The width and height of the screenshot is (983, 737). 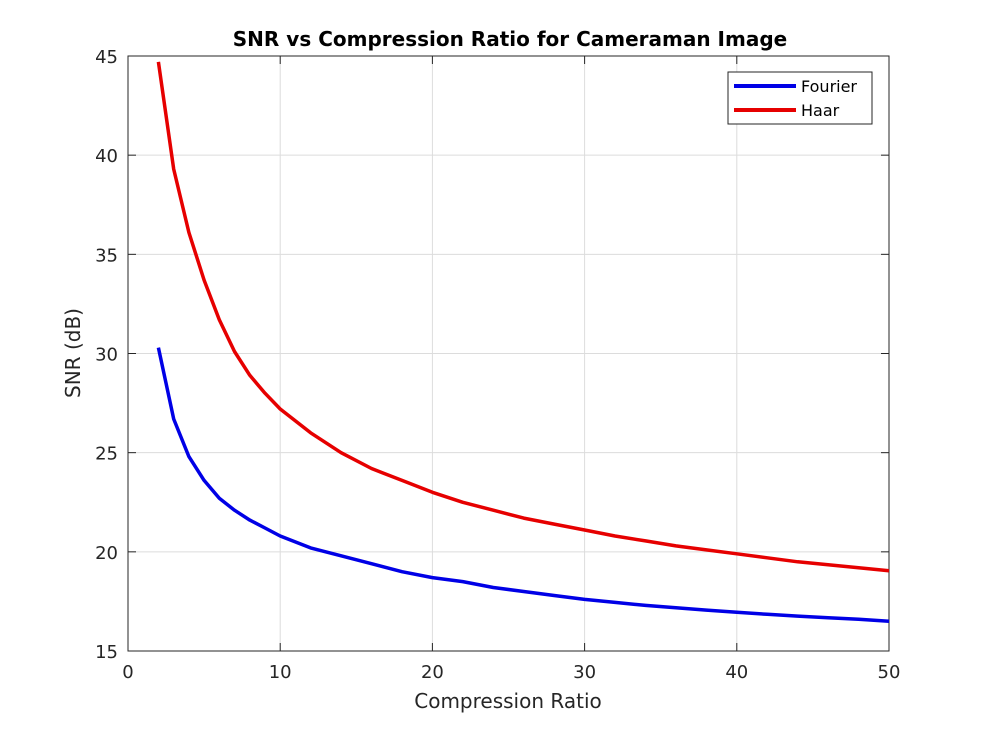 I want to click on x-axis-label: Compression Ratio, so click(x=507, y=701).